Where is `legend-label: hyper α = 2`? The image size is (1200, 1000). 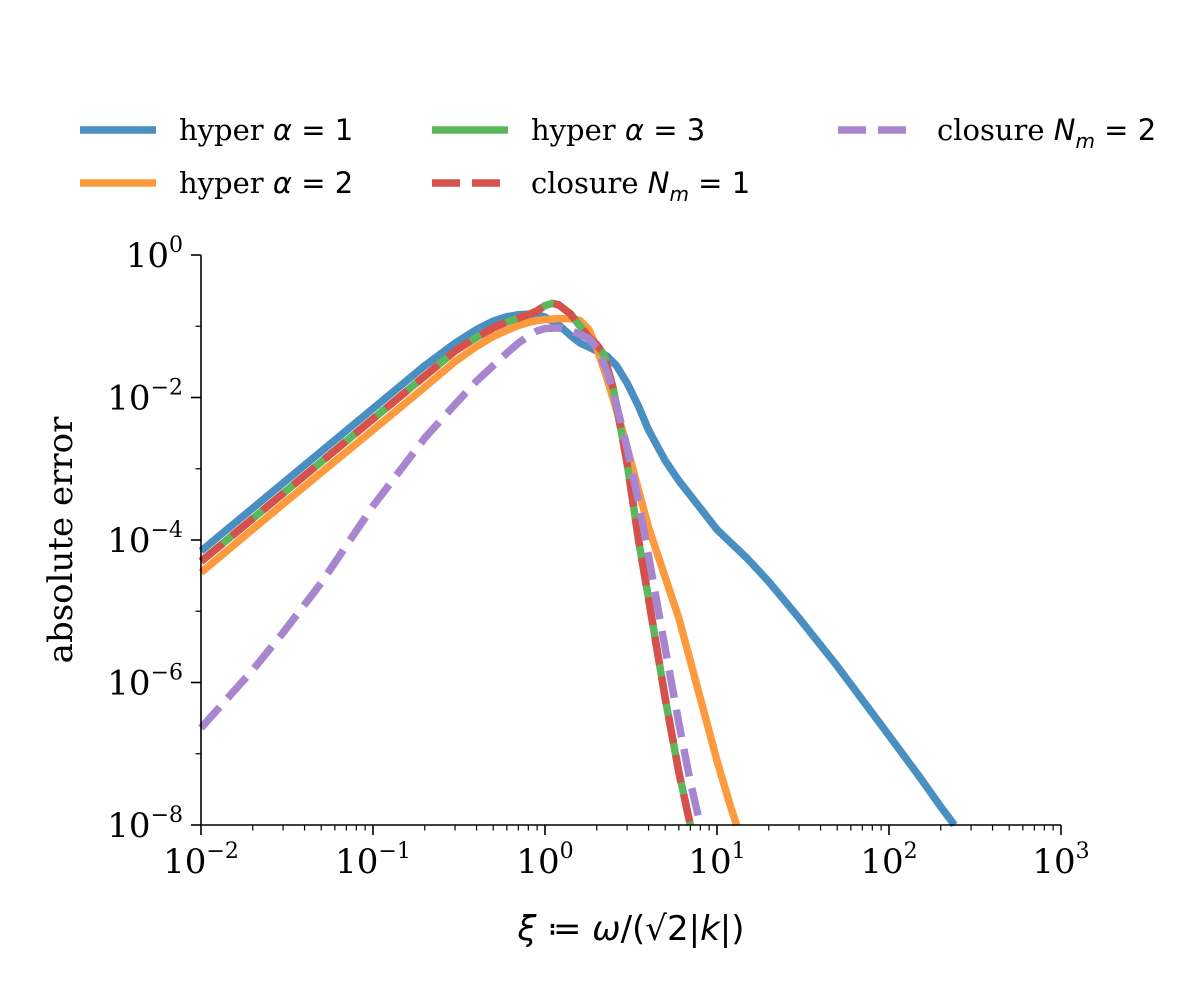 legend-label: hyper α = 2 is located at coordinates (266, 183).